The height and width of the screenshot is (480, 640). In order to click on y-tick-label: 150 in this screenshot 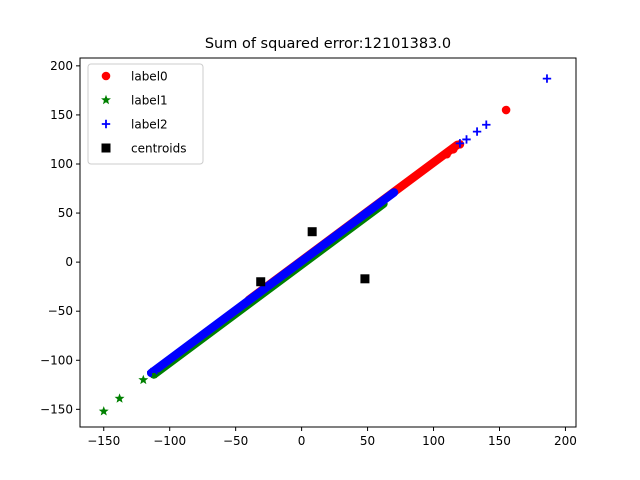, I will do `click(61, 115)`.